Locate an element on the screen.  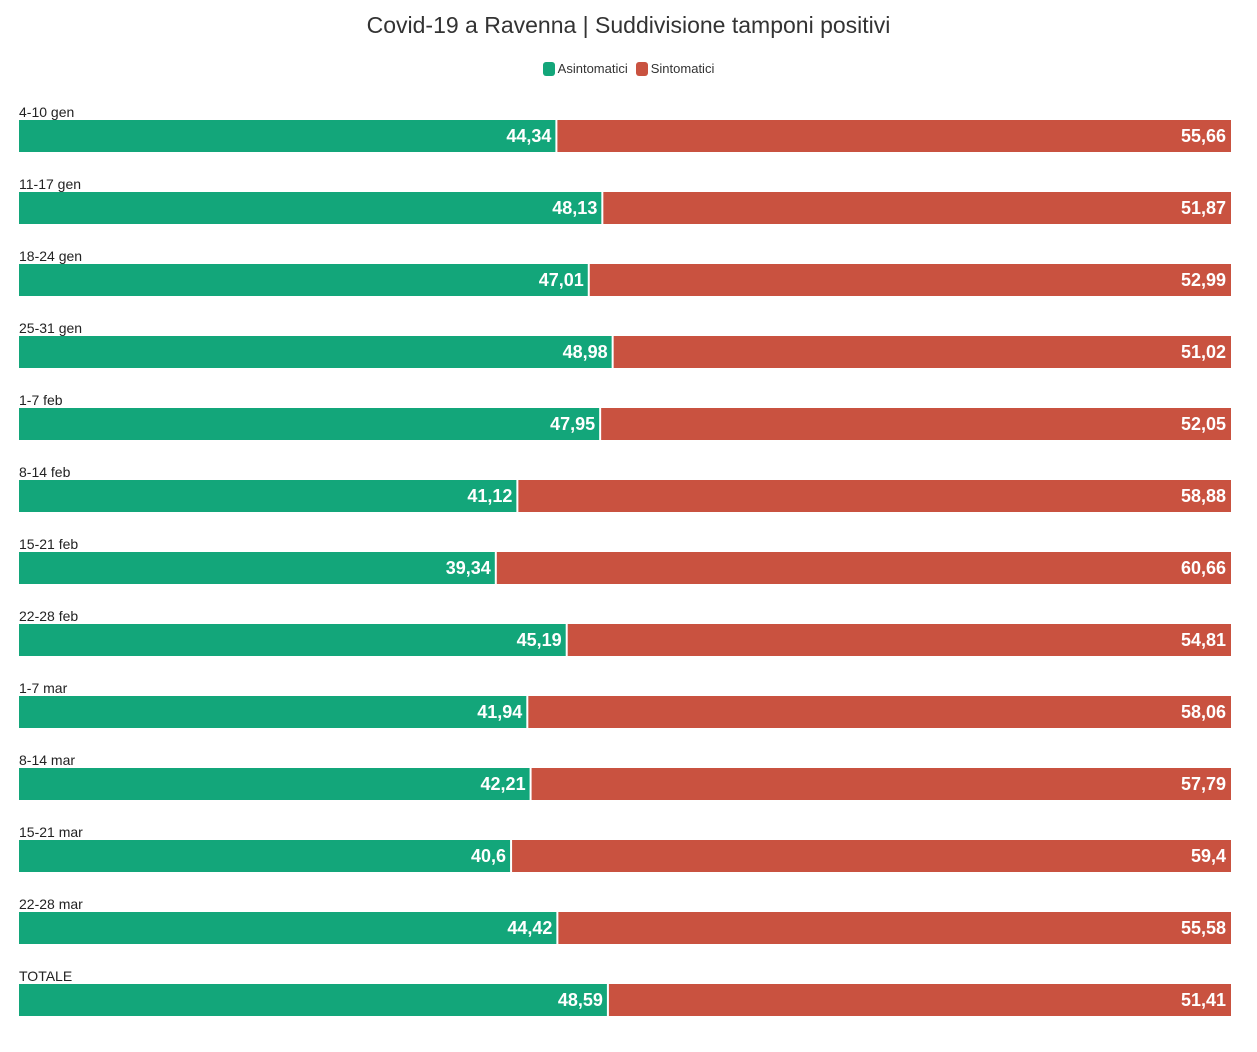
category-label: 8-14 feb is located at coordinates (45, 472).